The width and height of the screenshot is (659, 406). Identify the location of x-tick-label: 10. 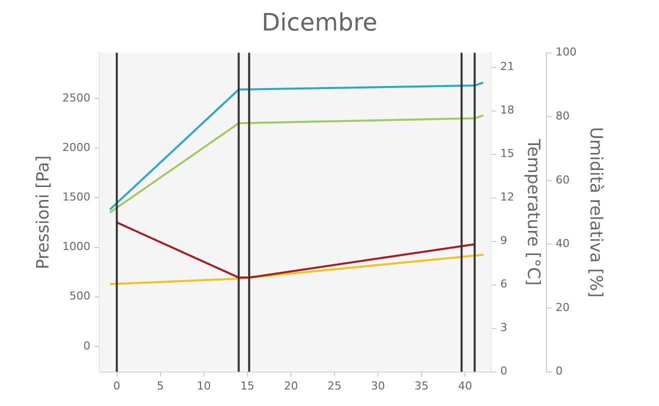
(203, 385).